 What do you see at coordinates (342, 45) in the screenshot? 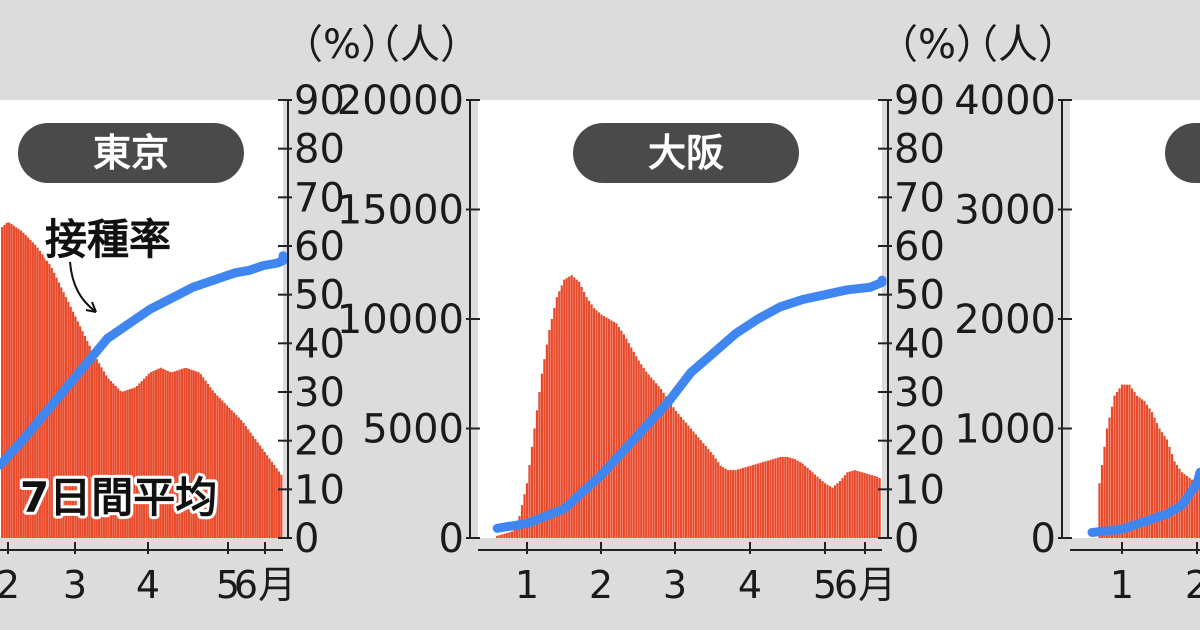
I see `percent-unit-label: （%）` at bounding box center [342, 45].